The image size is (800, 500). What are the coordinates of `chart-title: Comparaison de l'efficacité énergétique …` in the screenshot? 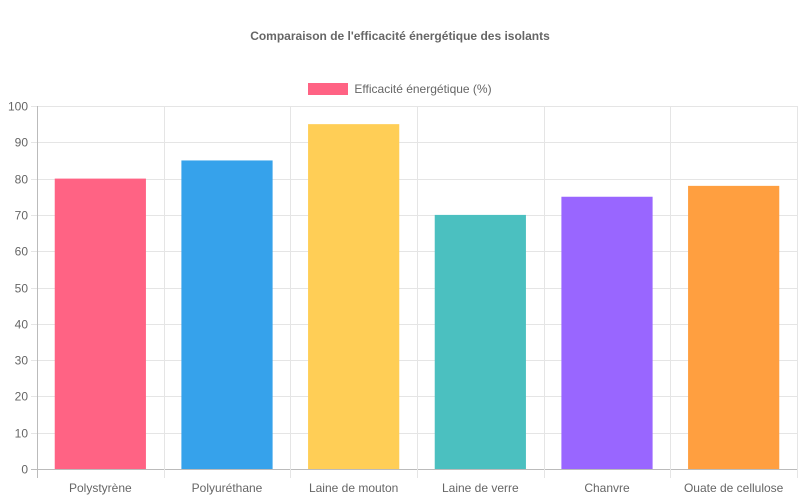 It's located at (400, 36).